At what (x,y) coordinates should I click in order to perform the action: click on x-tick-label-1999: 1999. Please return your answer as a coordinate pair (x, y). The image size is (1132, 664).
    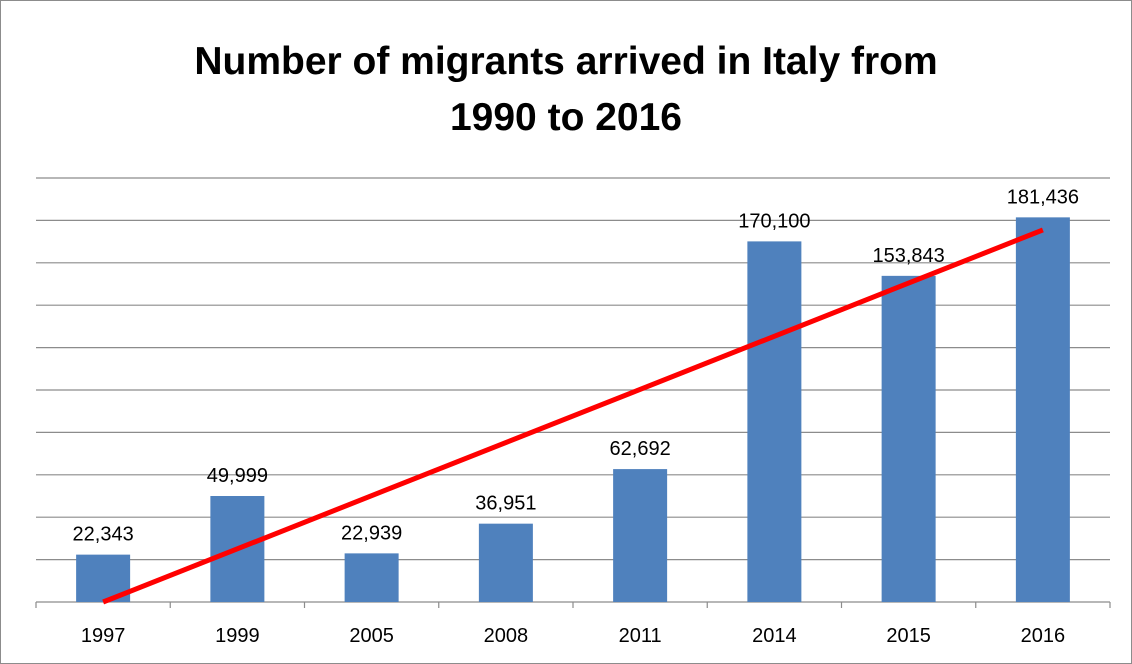
    Looking at the image, I should click on (237, 636).